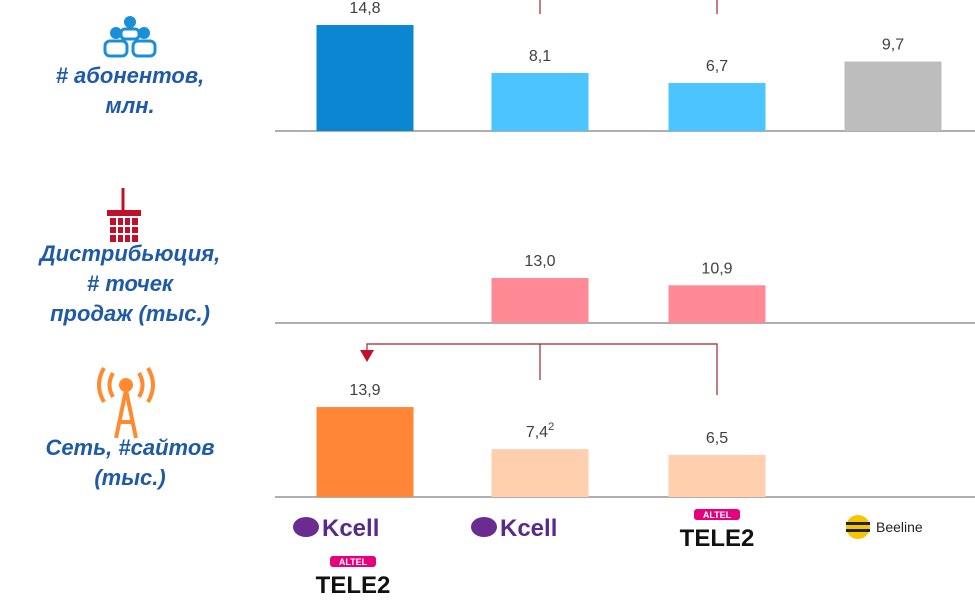  I want to click on basket-icon, so click(124, 215).